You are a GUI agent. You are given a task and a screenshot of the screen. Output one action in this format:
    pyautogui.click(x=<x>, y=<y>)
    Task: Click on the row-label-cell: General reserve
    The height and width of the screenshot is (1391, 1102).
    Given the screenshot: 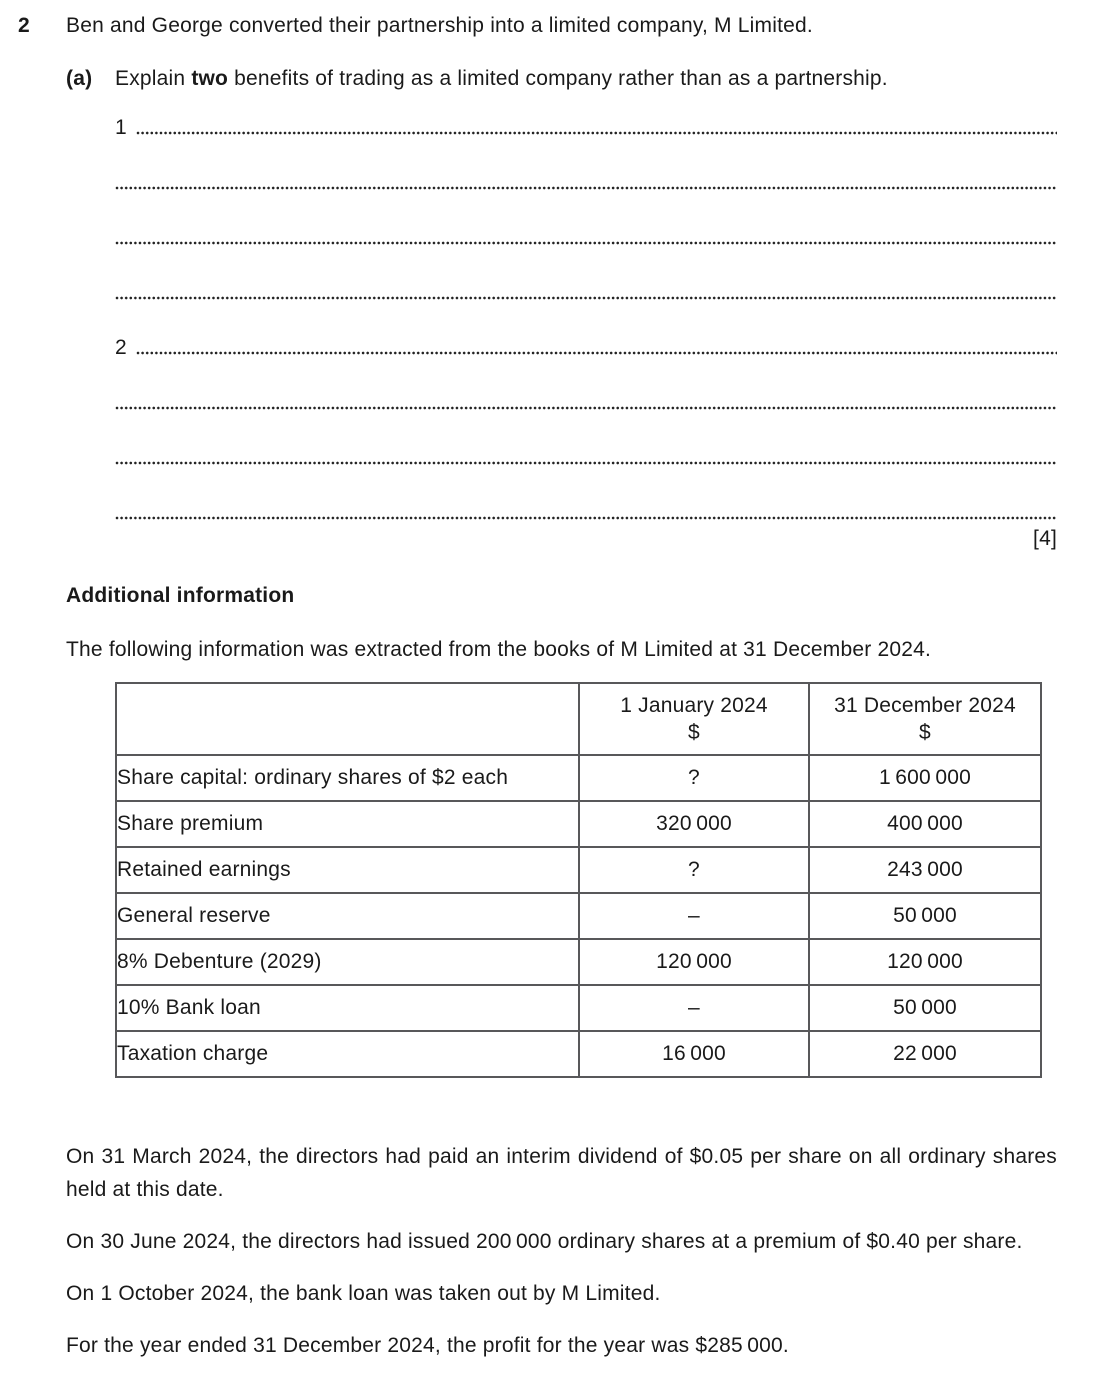 What is the action you would take?
    pyautogui.click(x=347, y=916)
    